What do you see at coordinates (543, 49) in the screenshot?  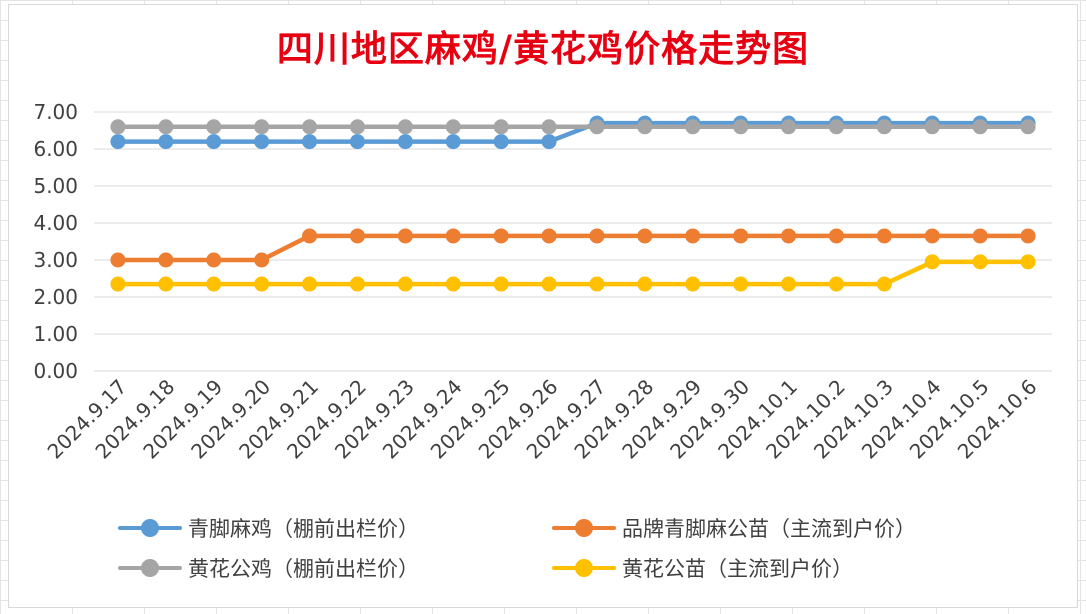 I see `chart-title: 四川地区麻鸡/黄花鸡价格走势图` at bounding box center [543, 49].